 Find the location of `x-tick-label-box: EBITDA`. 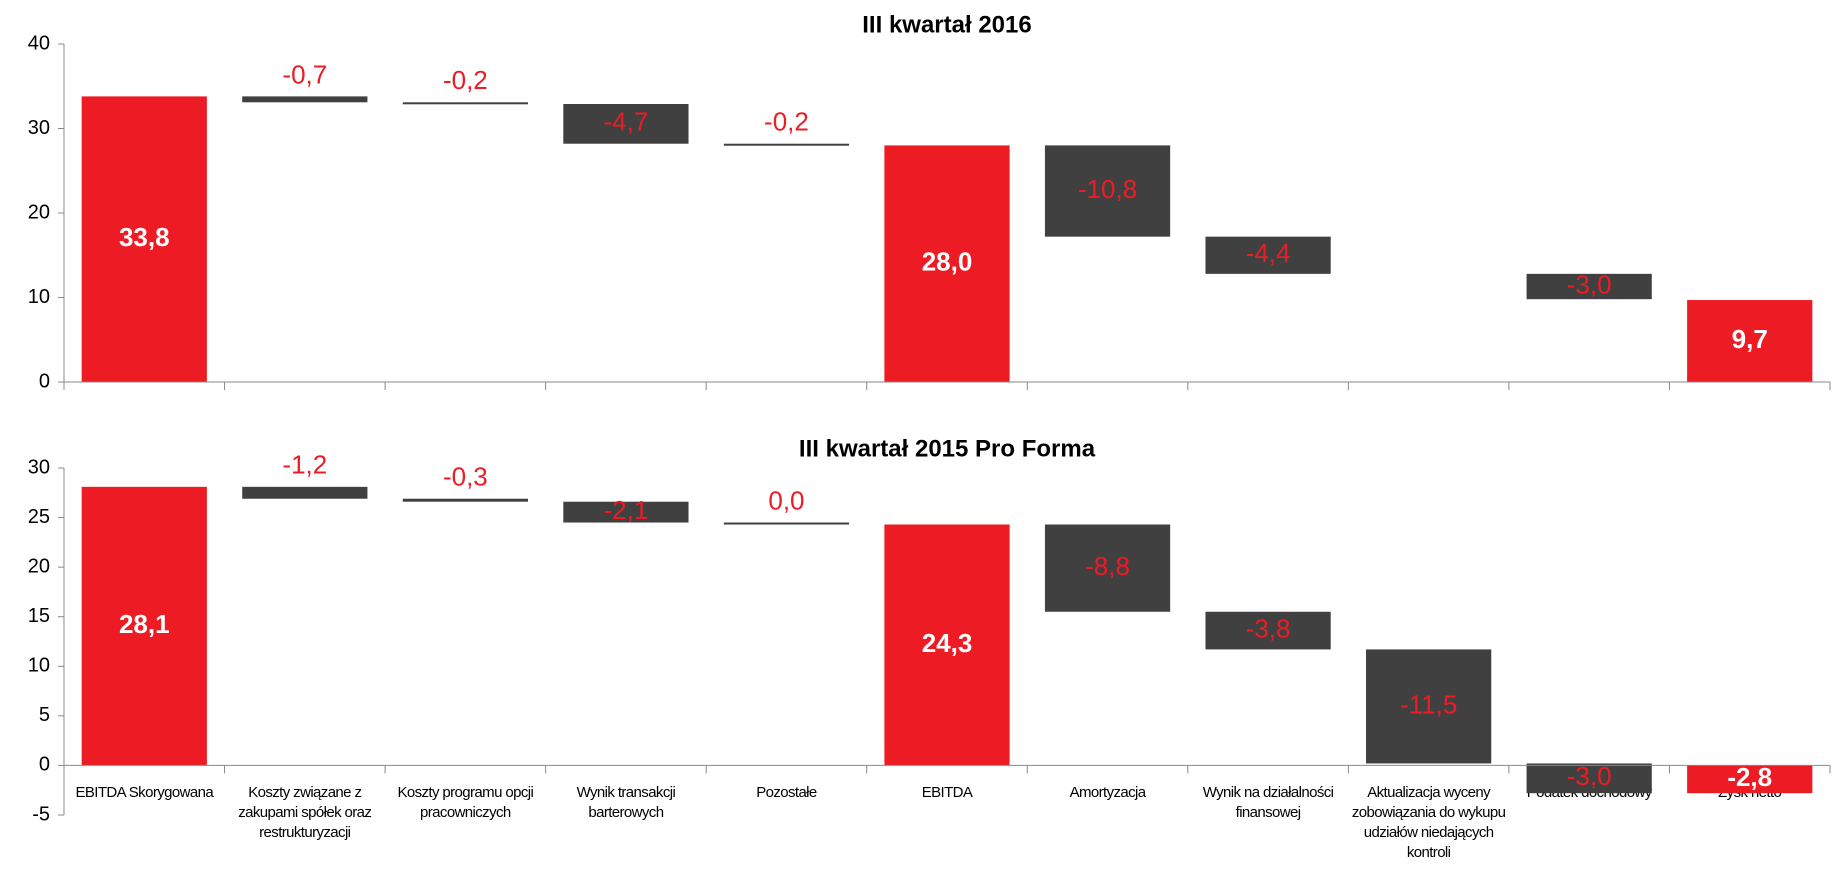

x-tick-label-box: EBITDA is located at coordinates (947, 793).